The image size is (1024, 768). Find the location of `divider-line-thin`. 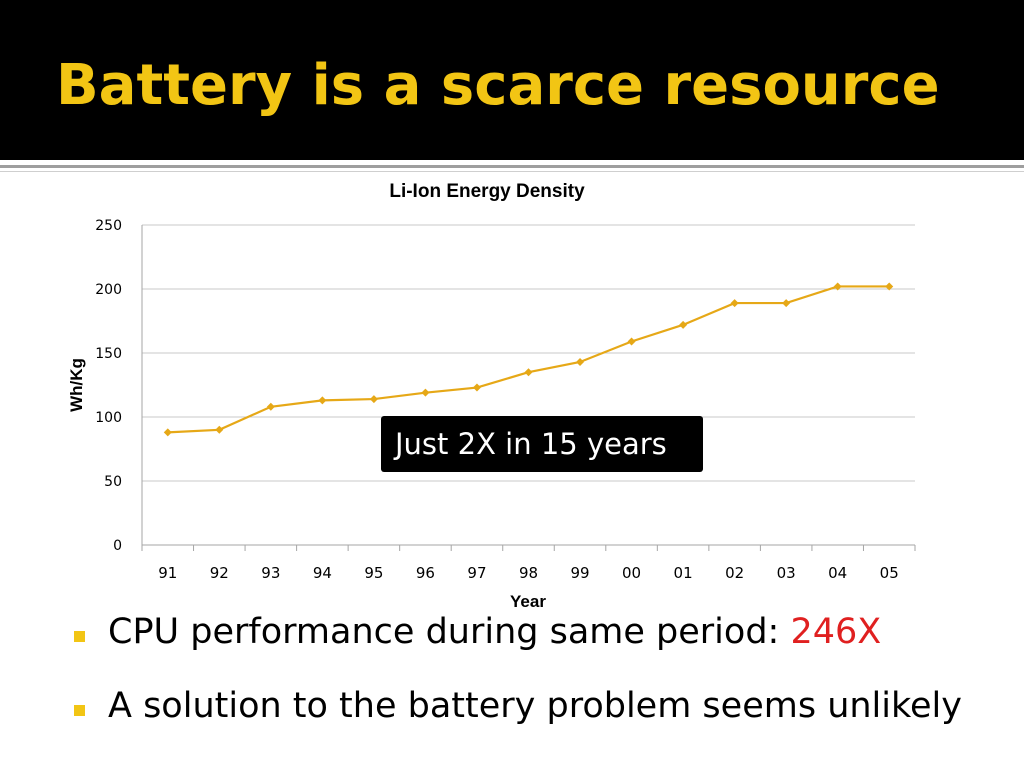

divider-line-thin is located at coordinates (512, 171).